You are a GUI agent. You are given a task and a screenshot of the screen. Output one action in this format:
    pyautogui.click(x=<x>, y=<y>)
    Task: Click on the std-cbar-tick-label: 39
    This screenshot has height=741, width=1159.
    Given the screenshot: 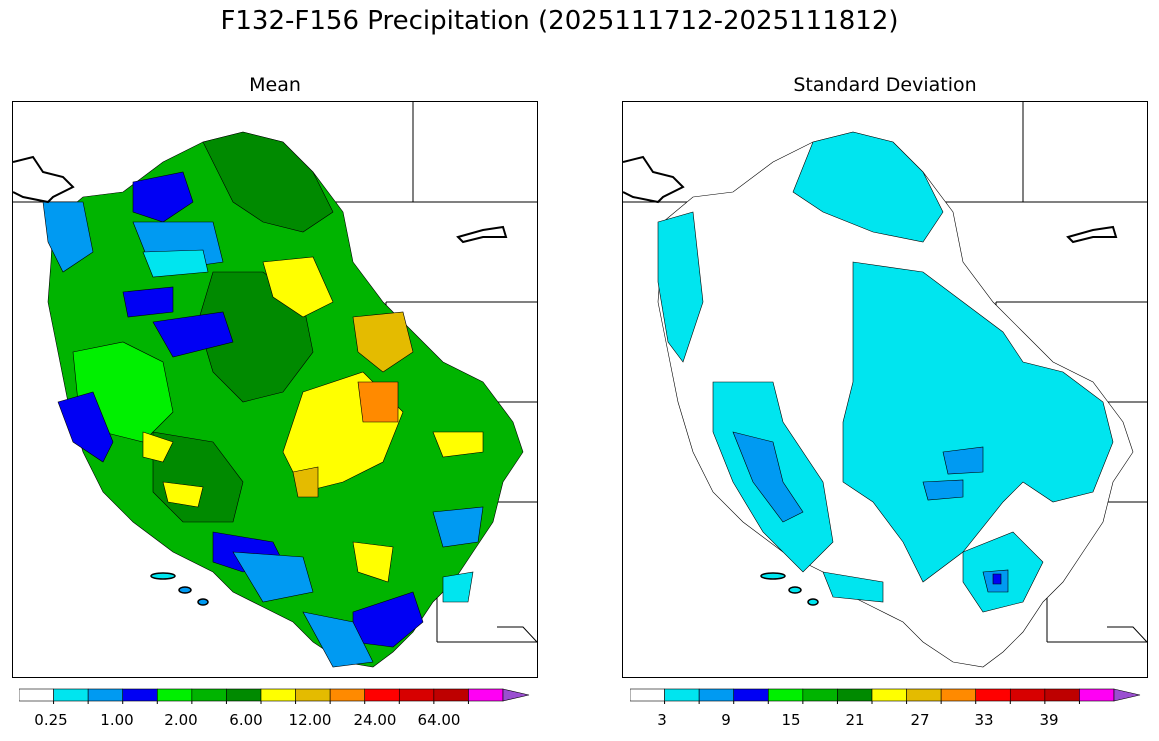 What is the action you would take?
    pyautogui.click(x=1049, y=720)
    